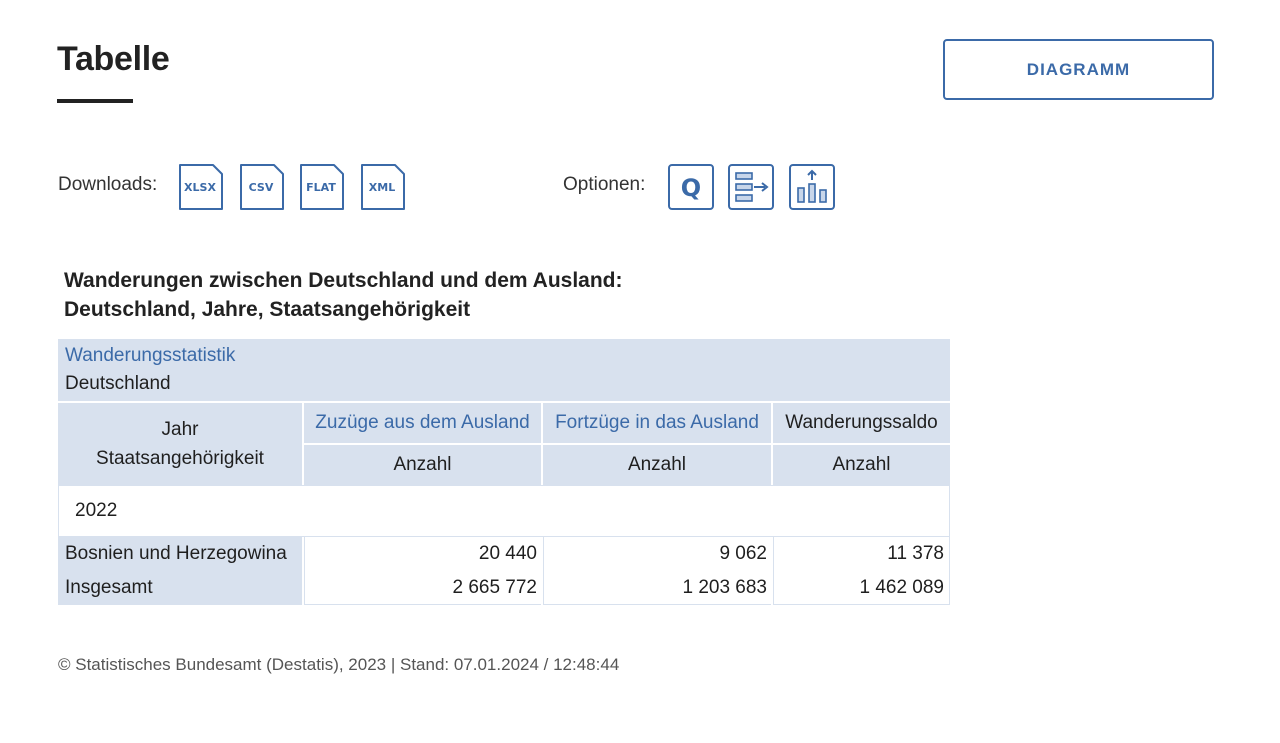 This screenshot has height=743, width=1280. I want to click on column-header-zuzuege: Zuzüge aus dem Ausland, so click(422, 423).